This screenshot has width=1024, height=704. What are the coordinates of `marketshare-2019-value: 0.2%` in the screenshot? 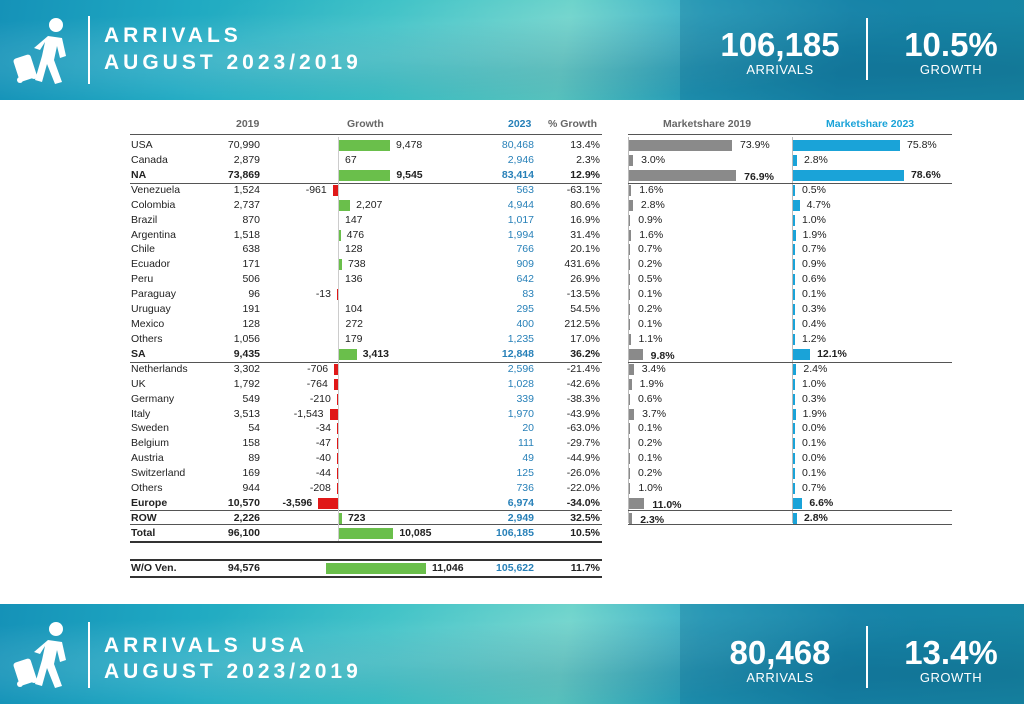 It's located at (650, 264).